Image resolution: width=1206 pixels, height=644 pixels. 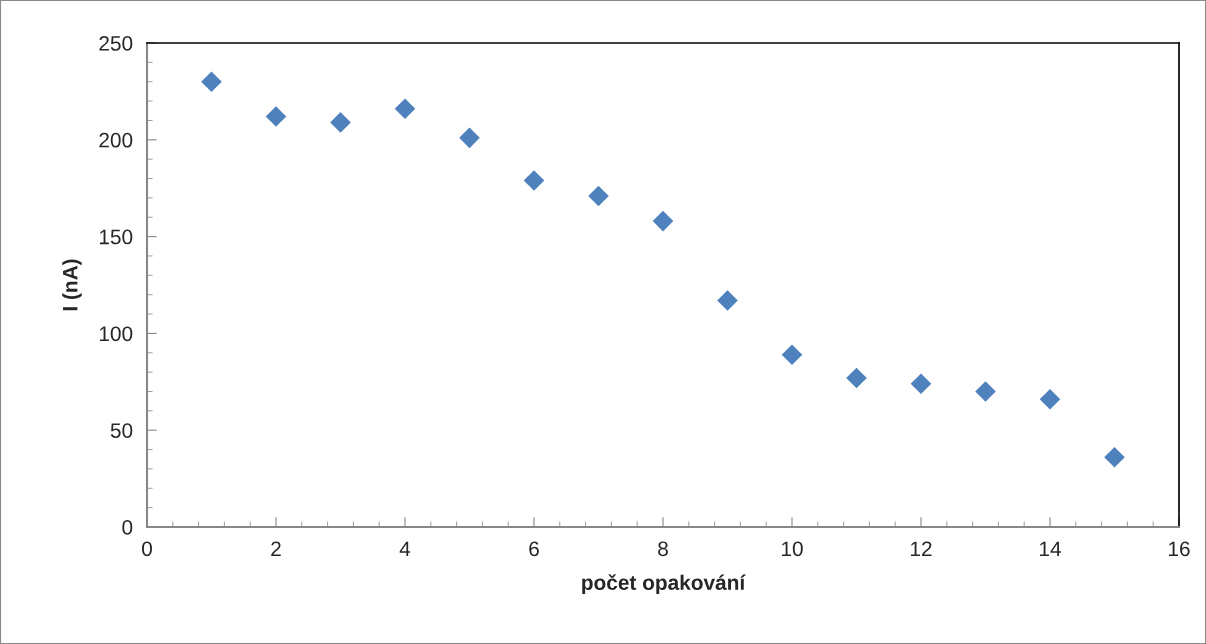 I want to click on y-axis-title: I (nA), so click(x=72, y=285).